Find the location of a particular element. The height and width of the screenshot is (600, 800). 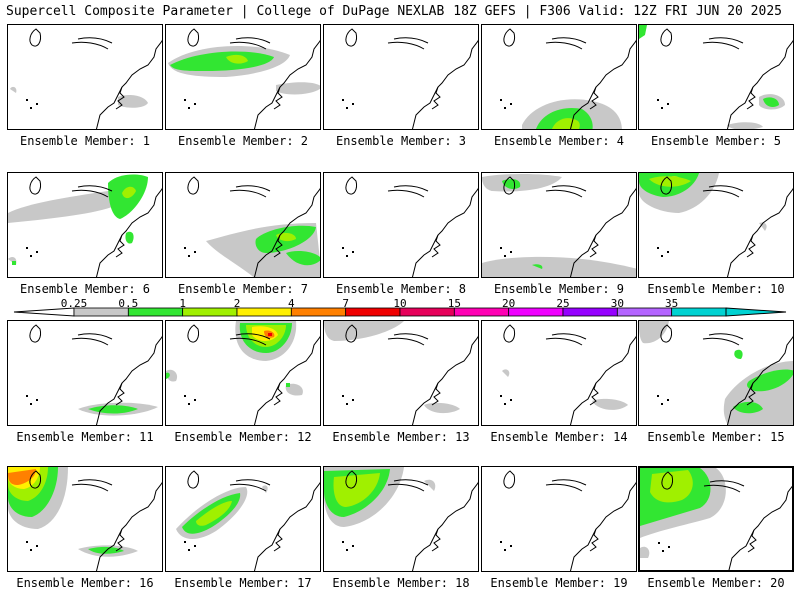

ensemble-member-label: Ensemble Member: 20 is located at coordinates (716, 583).